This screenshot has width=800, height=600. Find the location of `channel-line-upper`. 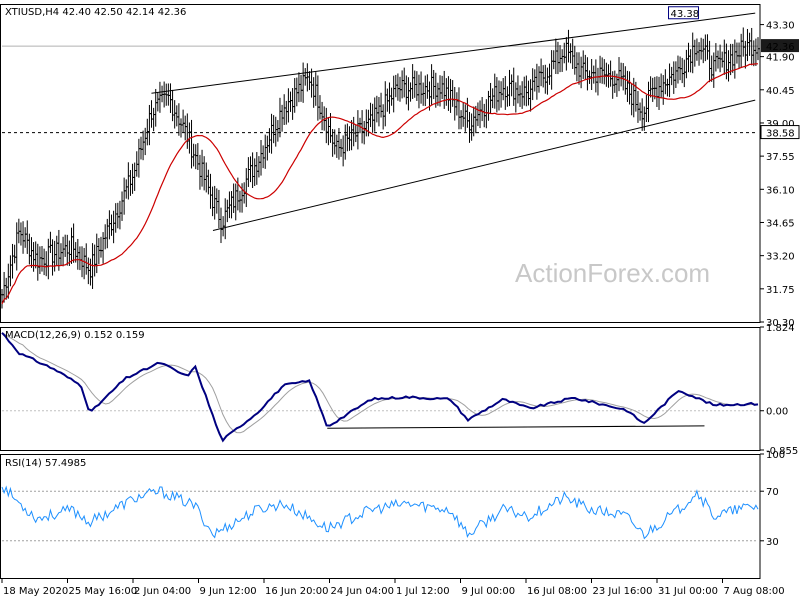

channel-line-upper is located at coordinates (453, 53).